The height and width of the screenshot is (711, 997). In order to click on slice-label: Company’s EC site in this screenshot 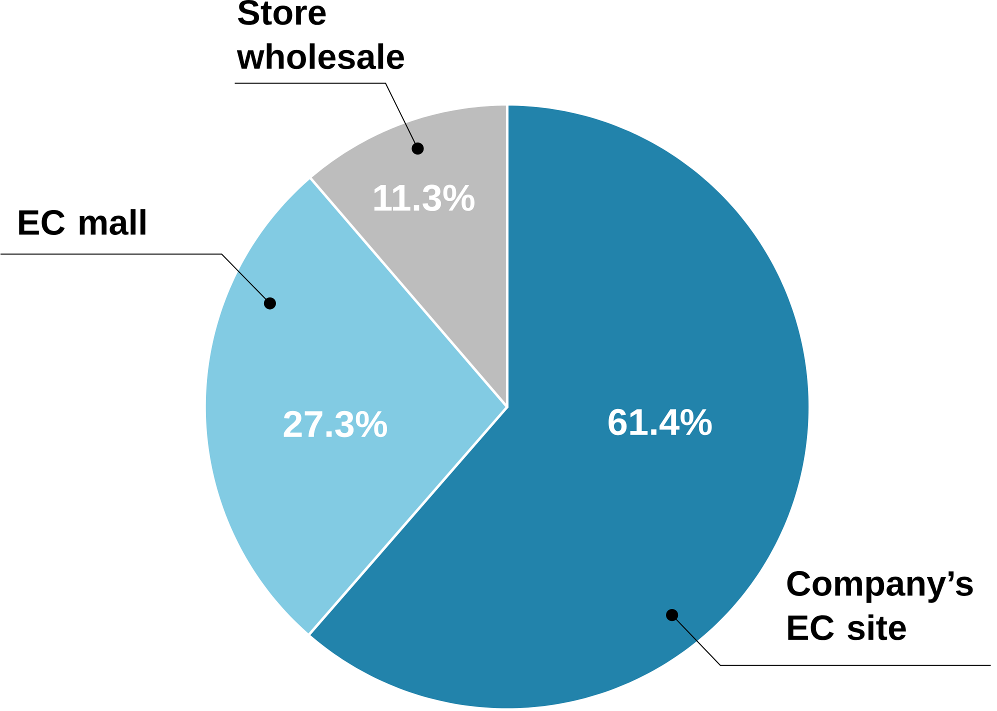, I will do `click(880, 605)`.